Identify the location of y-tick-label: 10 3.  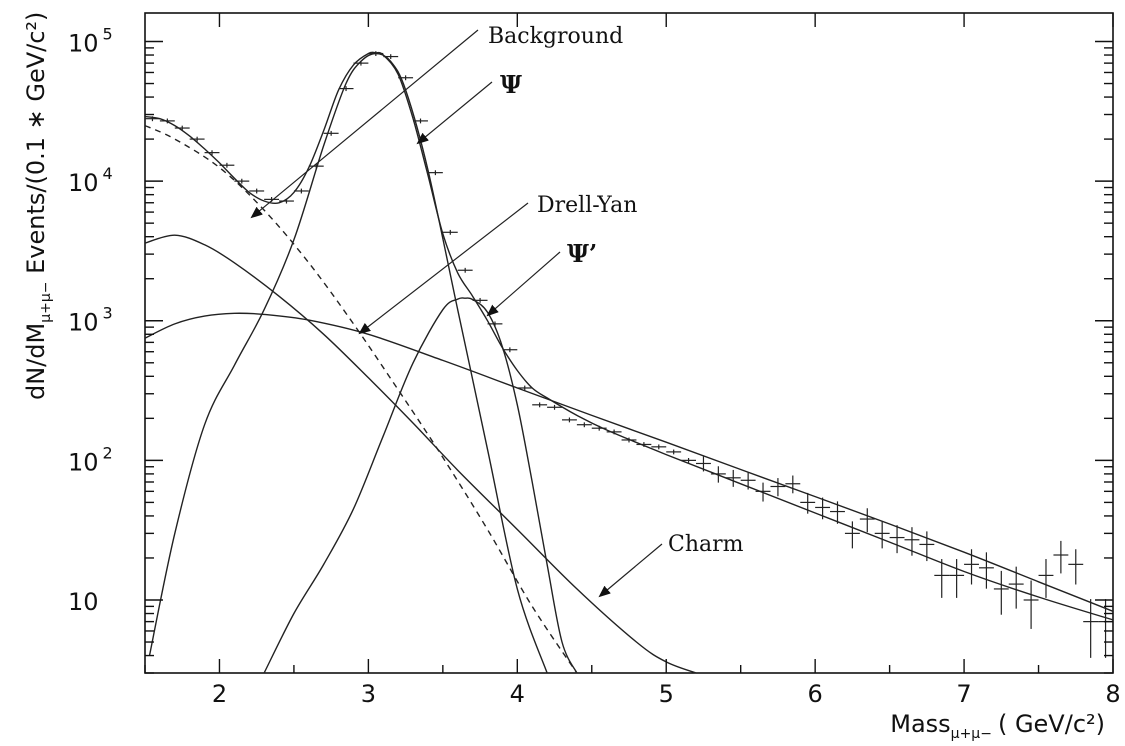
(90, 320).